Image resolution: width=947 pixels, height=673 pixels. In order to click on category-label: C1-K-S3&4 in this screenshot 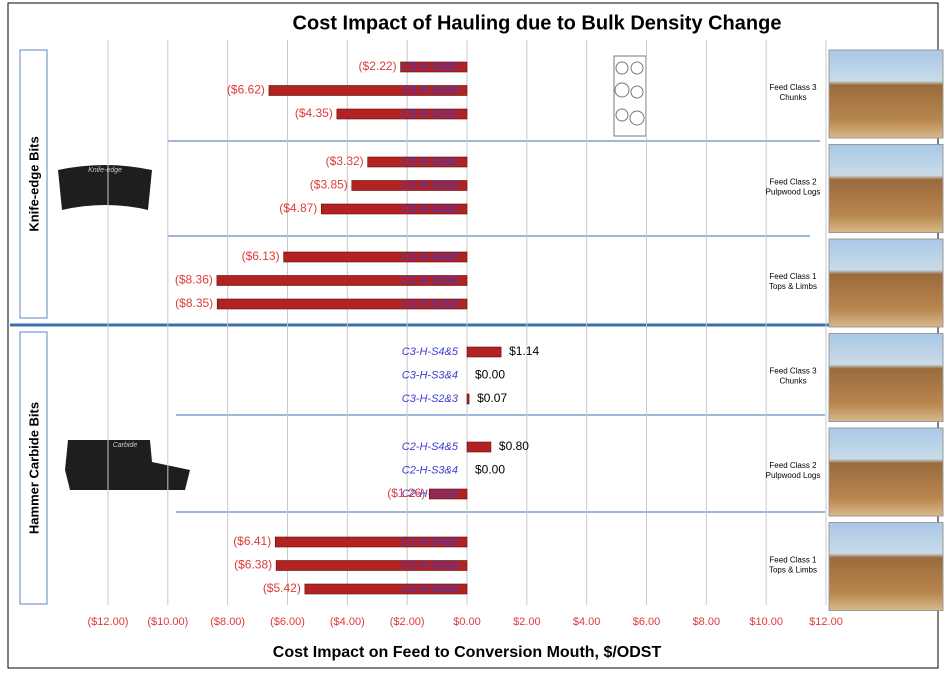, I will do `click(430, 280)`.